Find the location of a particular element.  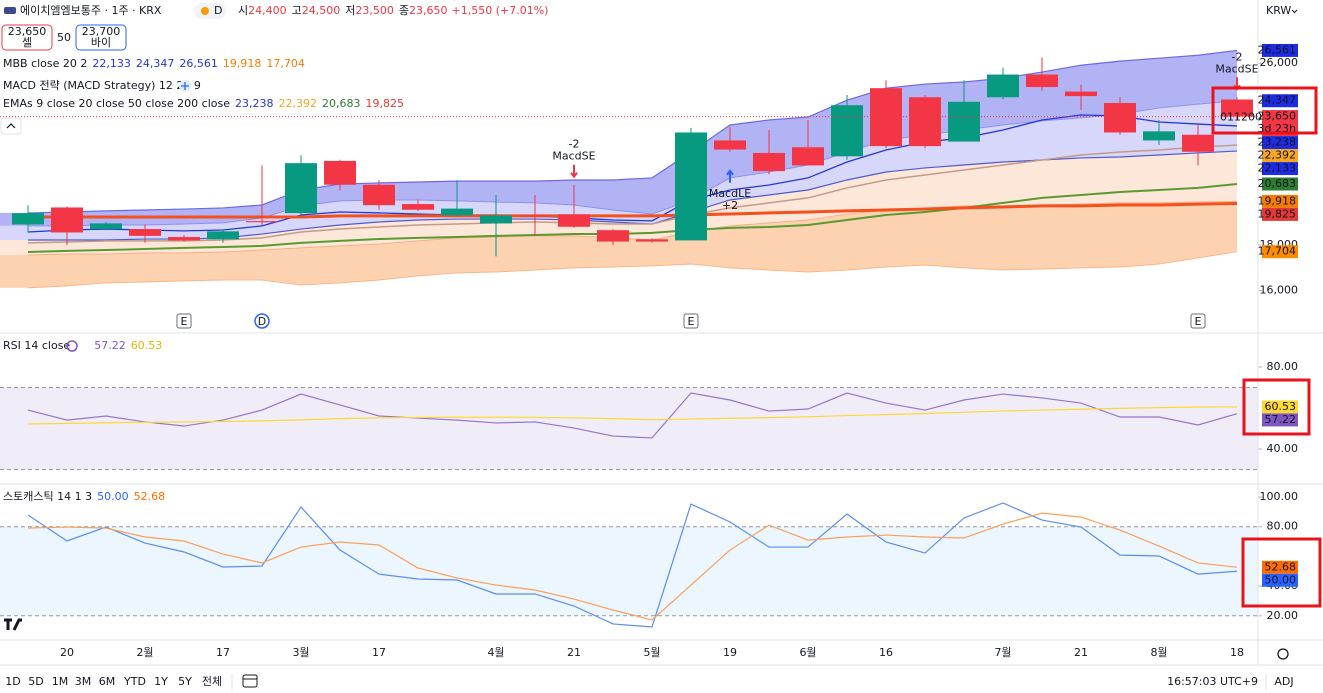

series-line is located at coordinates (632, 415).